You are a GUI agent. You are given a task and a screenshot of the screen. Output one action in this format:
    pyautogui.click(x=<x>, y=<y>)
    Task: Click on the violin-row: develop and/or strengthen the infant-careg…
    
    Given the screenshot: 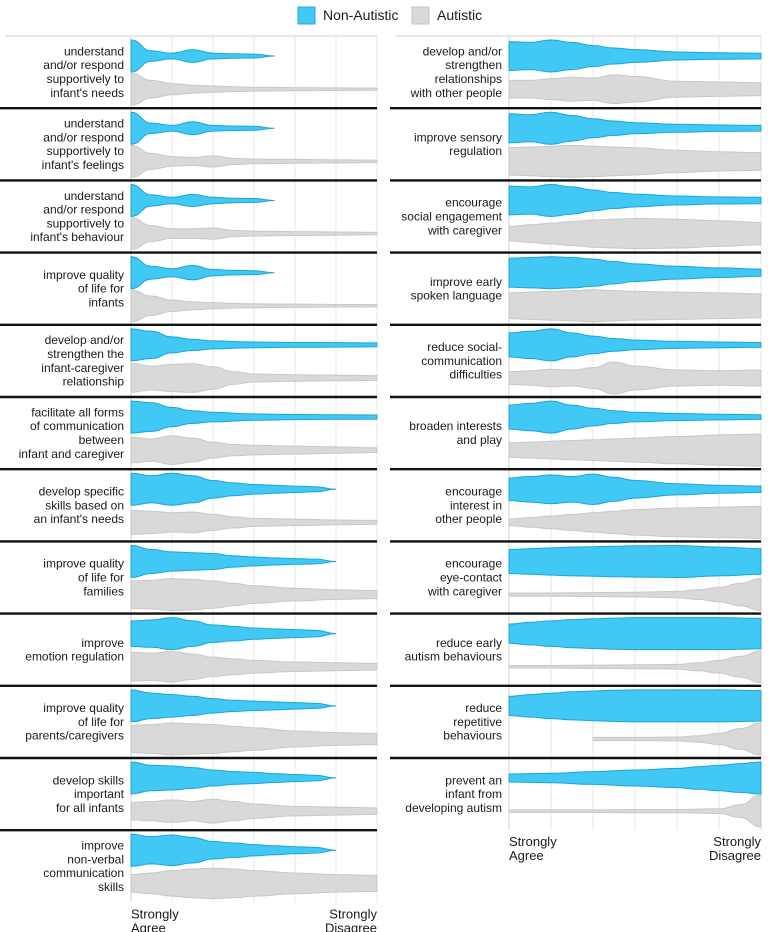 What is the action you would take?
    pyautogui.click(x=209, y=360)
    